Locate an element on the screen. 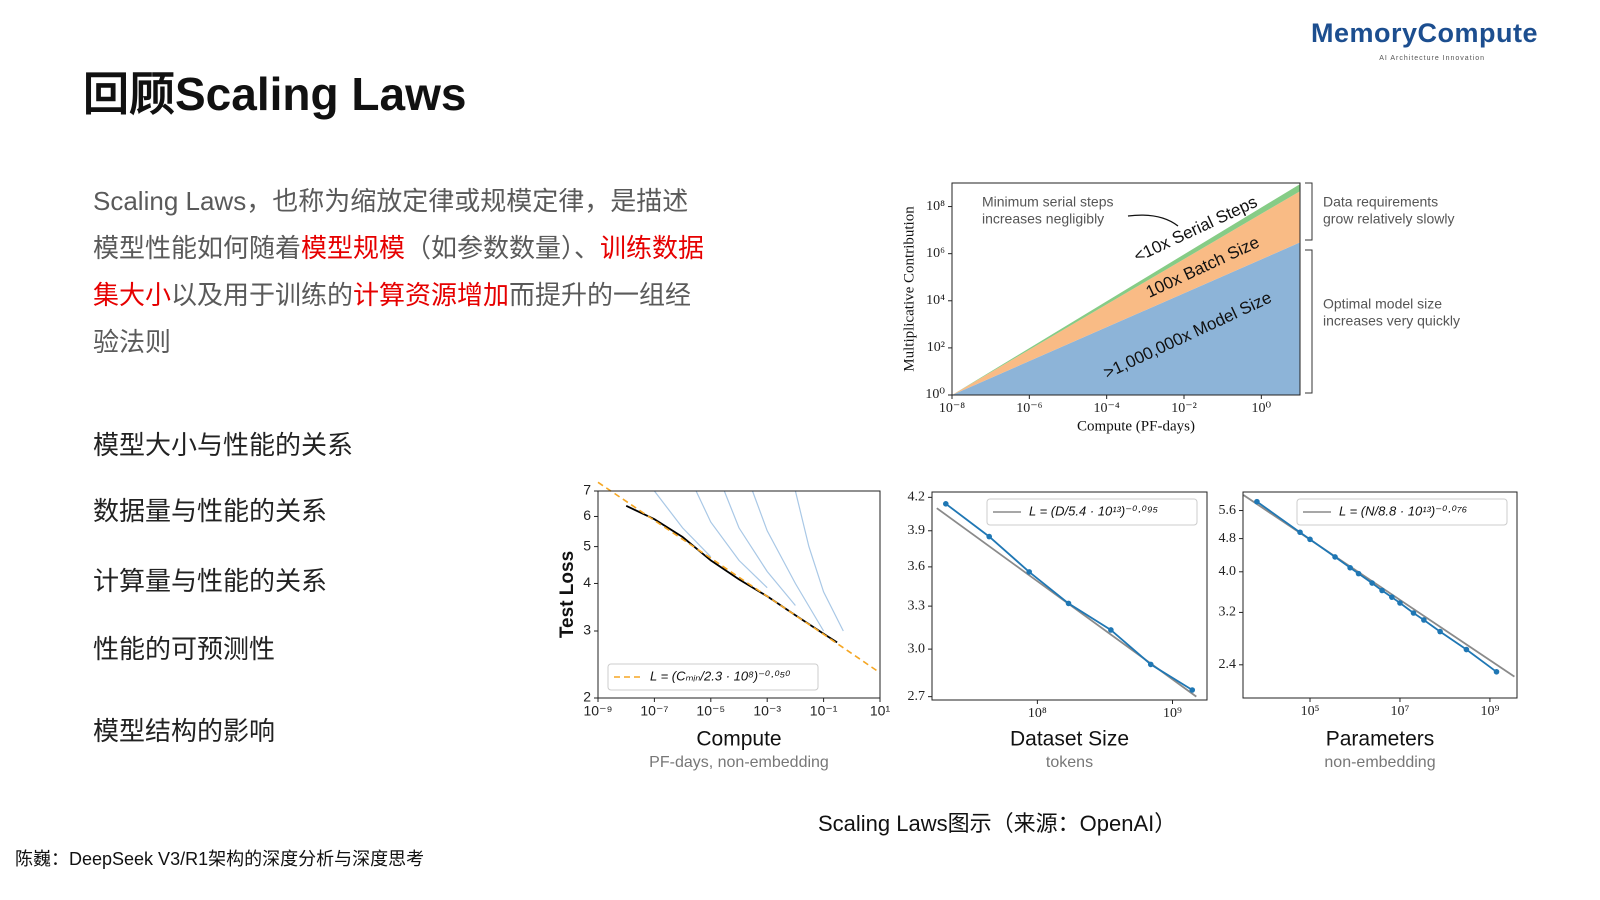  y-tick-label: 6 is located at coordinates (587, 515).